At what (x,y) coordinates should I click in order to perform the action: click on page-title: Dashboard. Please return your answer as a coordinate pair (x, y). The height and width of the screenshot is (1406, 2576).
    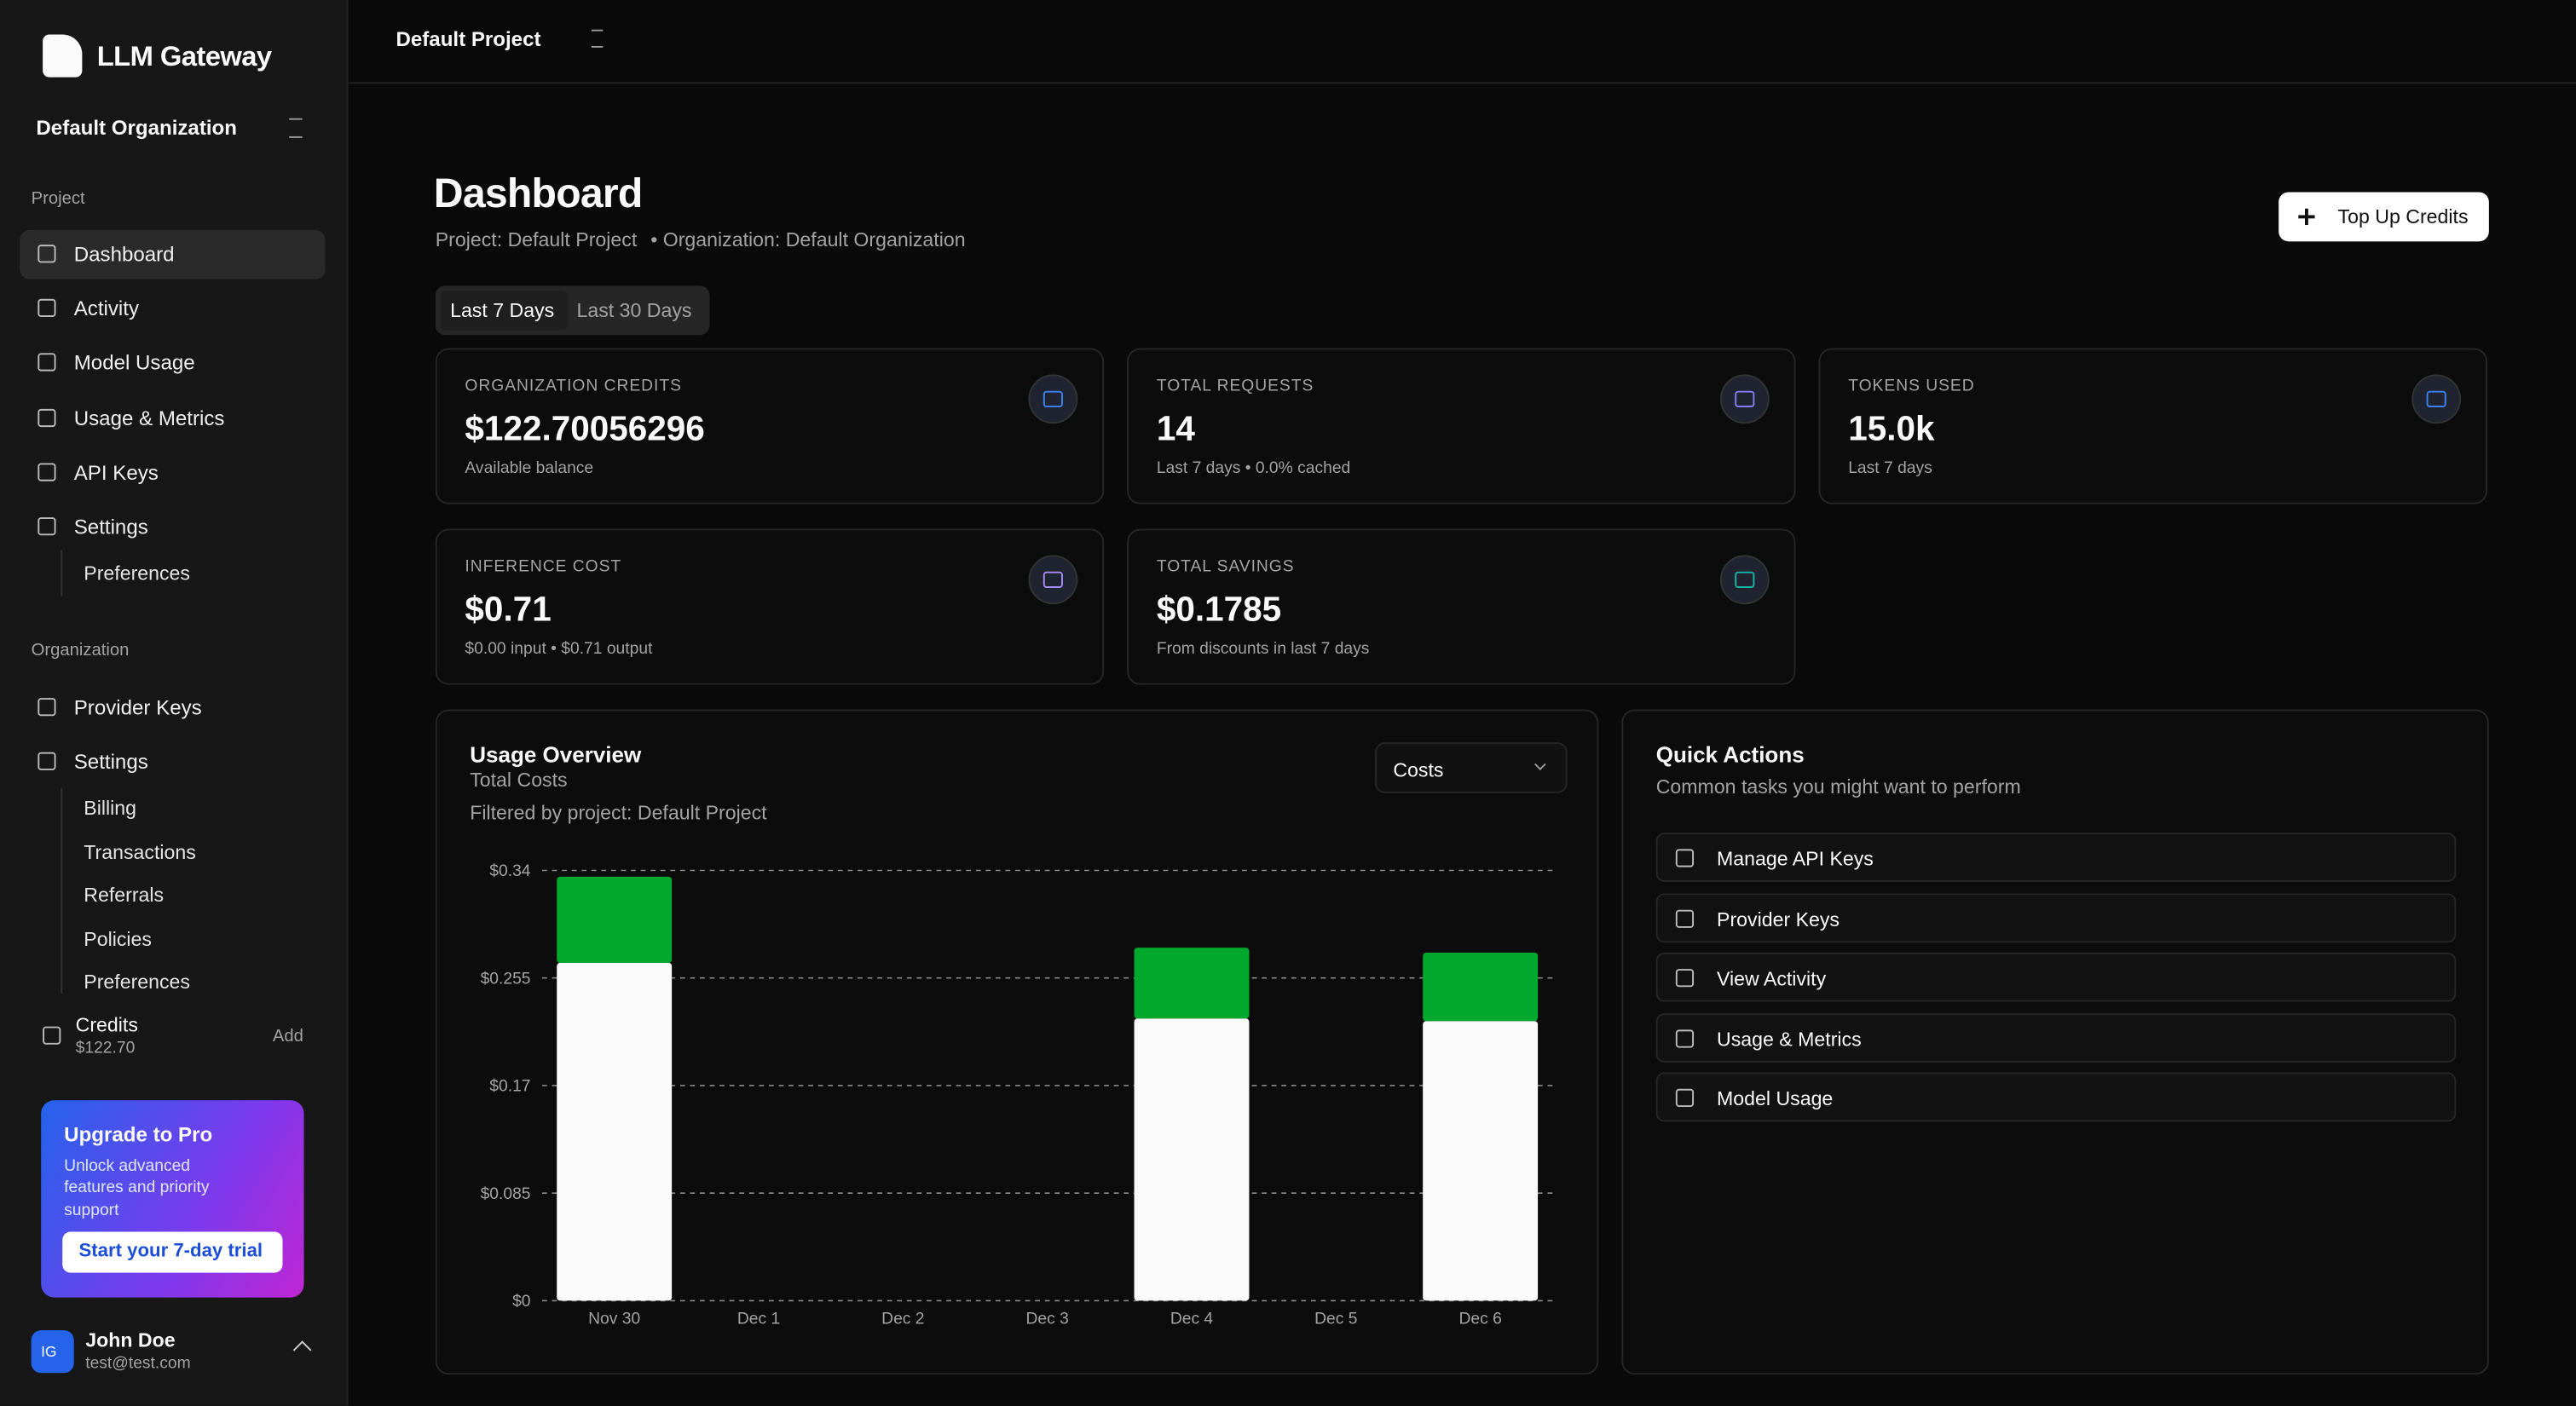
    Looking at the image, I should click on (538, 193).